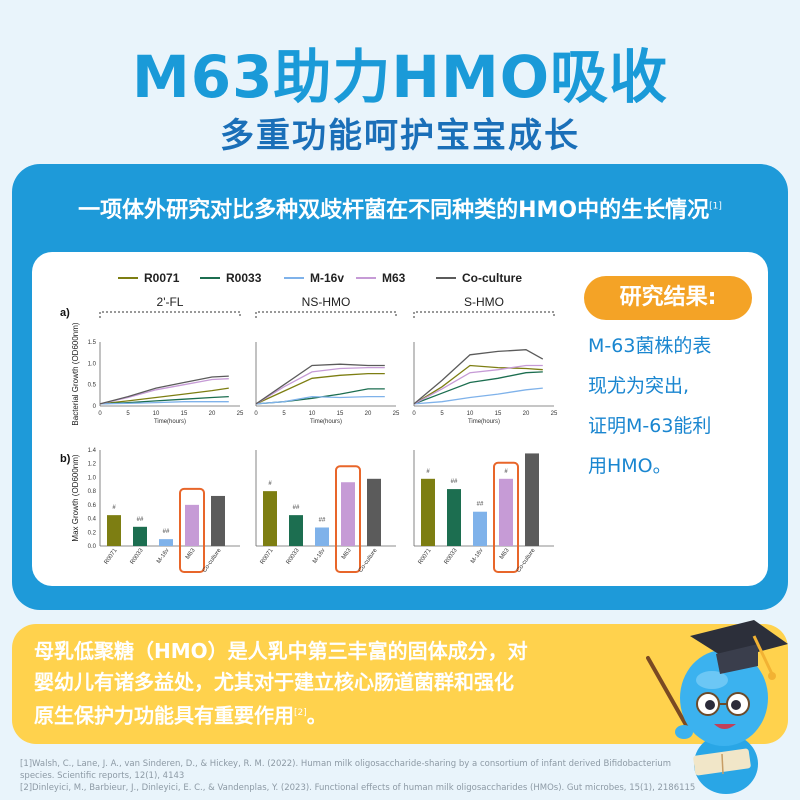  Describe the element at coordinates (102, 776) in the screenshot. I see `reference-line: species. Scientific reports, 12(1), 4143` at that location.